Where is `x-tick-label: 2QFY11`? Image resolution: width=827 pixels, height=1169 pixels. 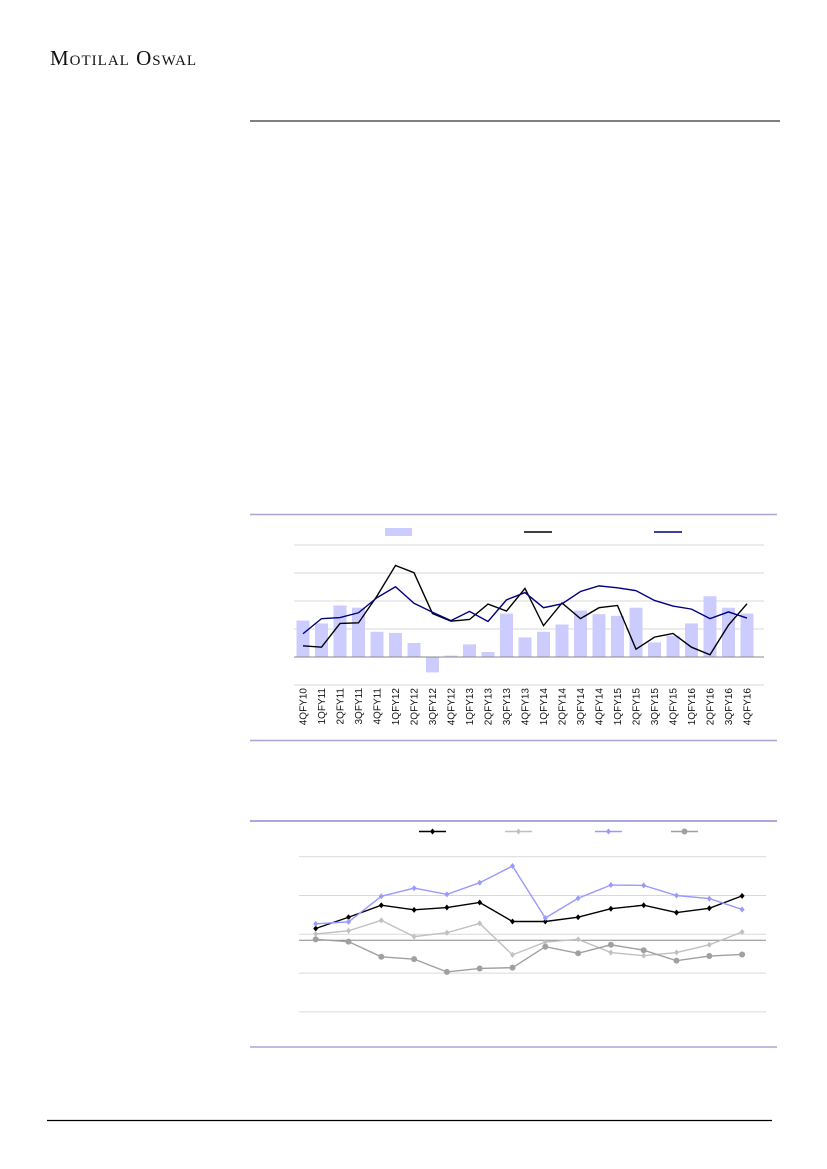
x-tick-label: 2QFY11 is located at coordinates (341, 706).